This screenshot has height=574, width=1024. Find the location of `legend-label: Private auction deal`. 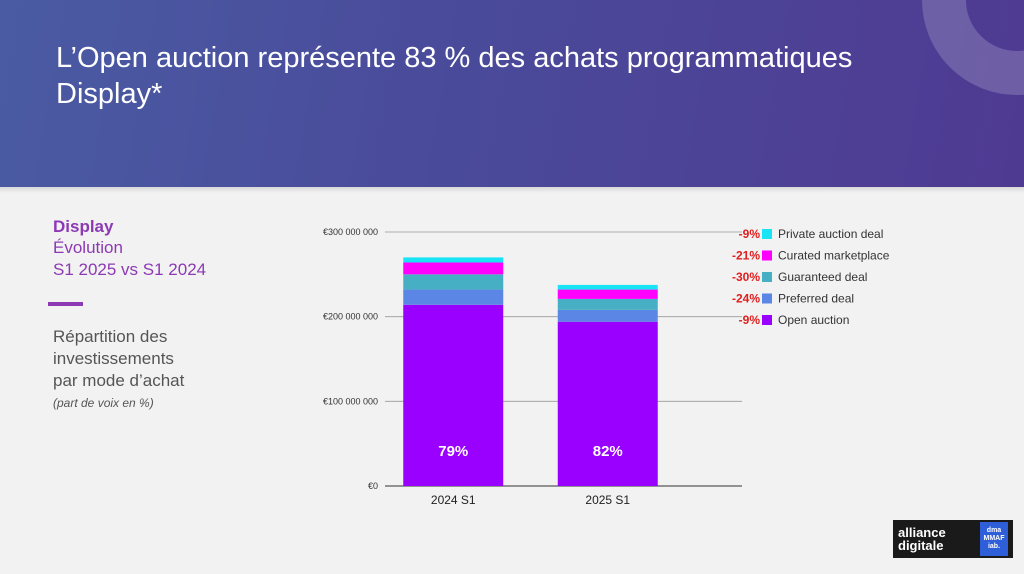

legend-label: Private auction deal is located at coordinates (830, 234).